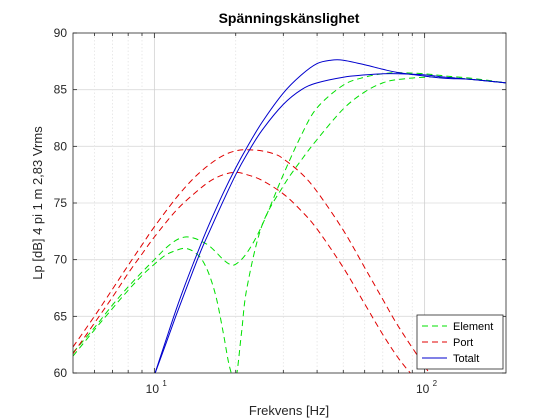 This screenshot has width=560, height=420. I want to click on y-tick-label: 85, so click(61, 90).